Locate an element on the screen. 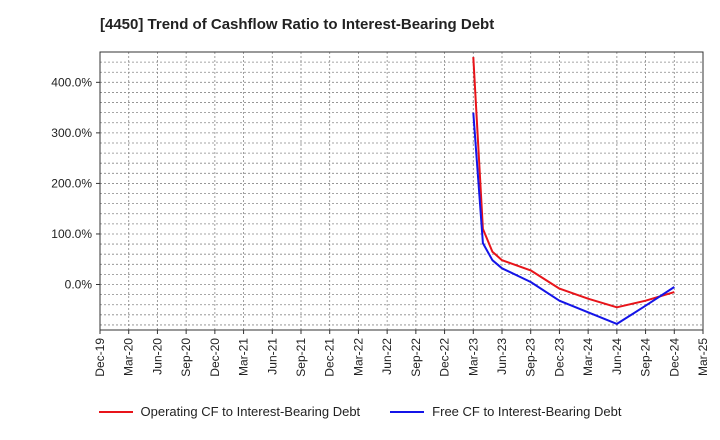 The width and height of the screenshot is (720, 440). legend-item: Free CF to Interest-Bearing Debt is located at coordinates (505, 411).